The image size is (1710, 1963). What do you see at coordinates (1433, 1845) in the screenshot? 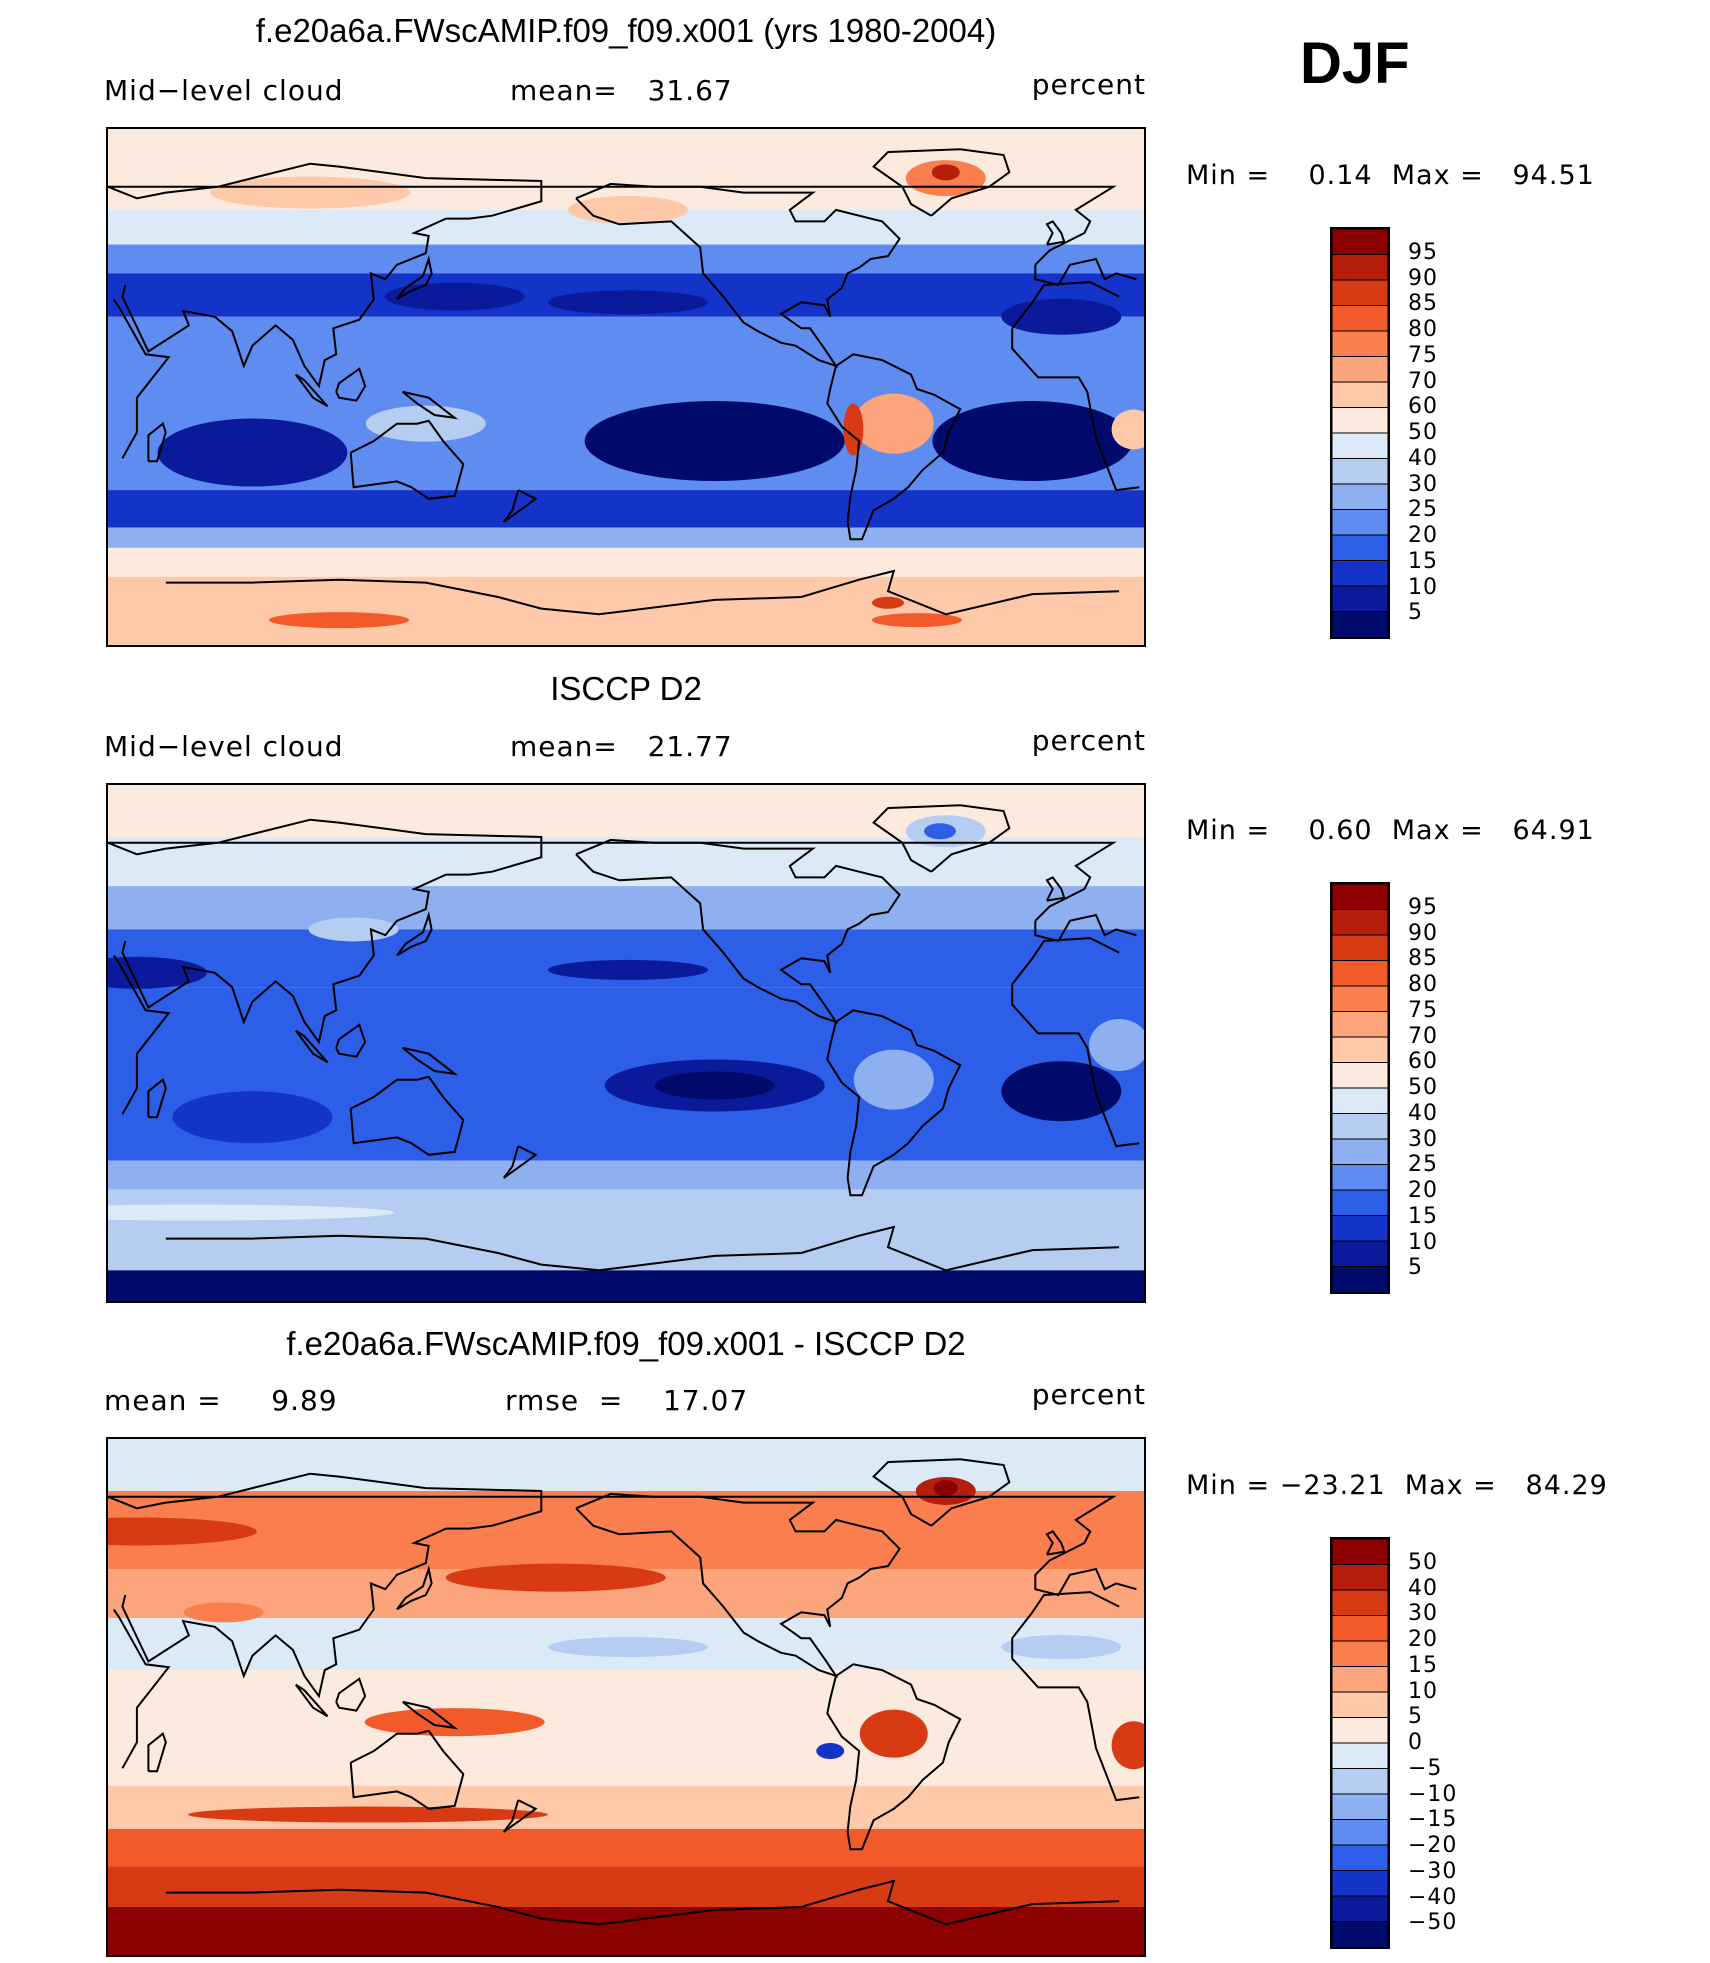
I see `colorbar-tick-label: −20` at bounding box center [1433, 1845].